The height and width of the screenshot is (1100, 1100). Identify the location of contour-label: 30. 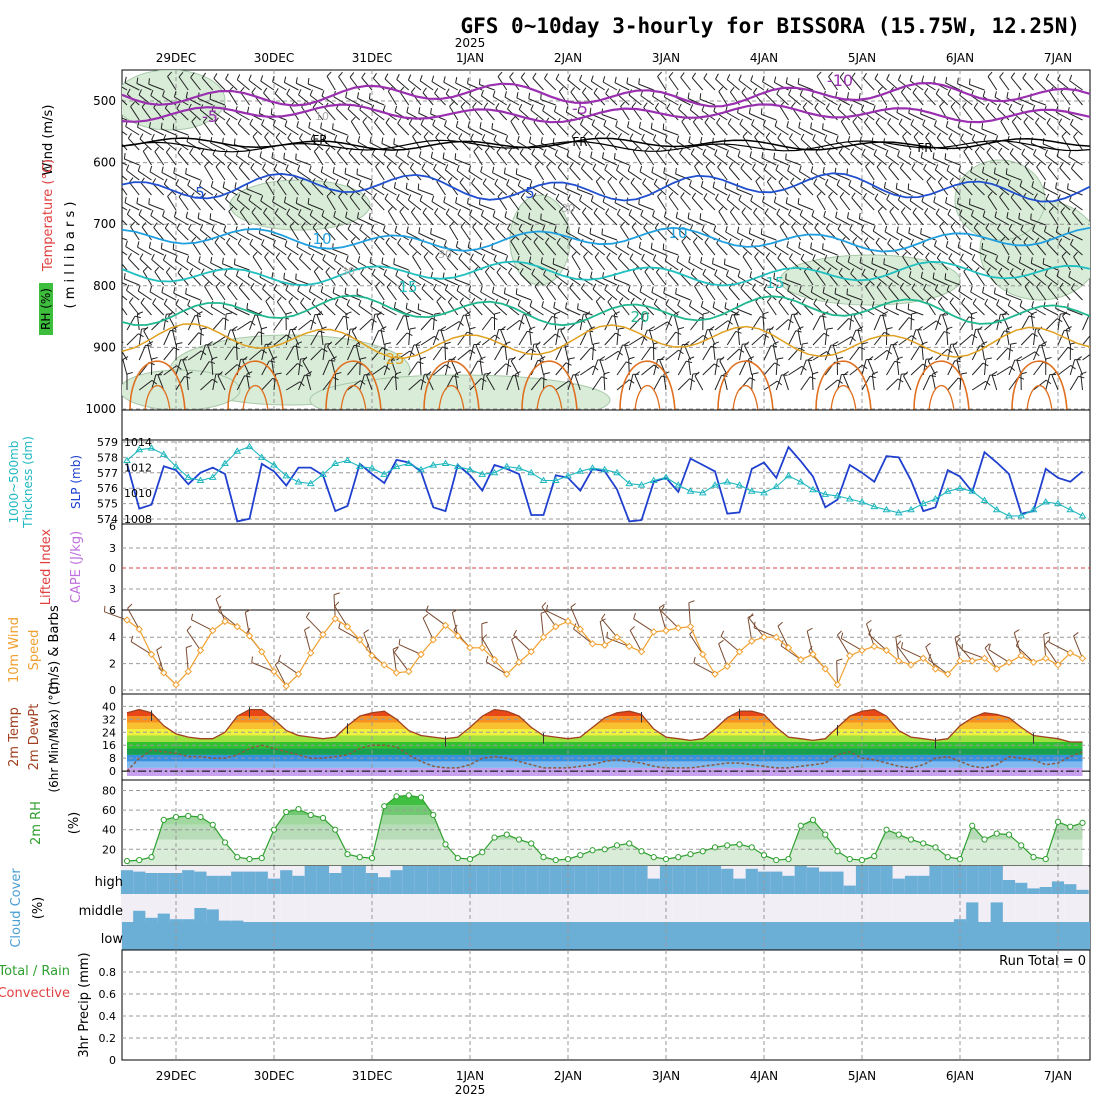
(568, 208).